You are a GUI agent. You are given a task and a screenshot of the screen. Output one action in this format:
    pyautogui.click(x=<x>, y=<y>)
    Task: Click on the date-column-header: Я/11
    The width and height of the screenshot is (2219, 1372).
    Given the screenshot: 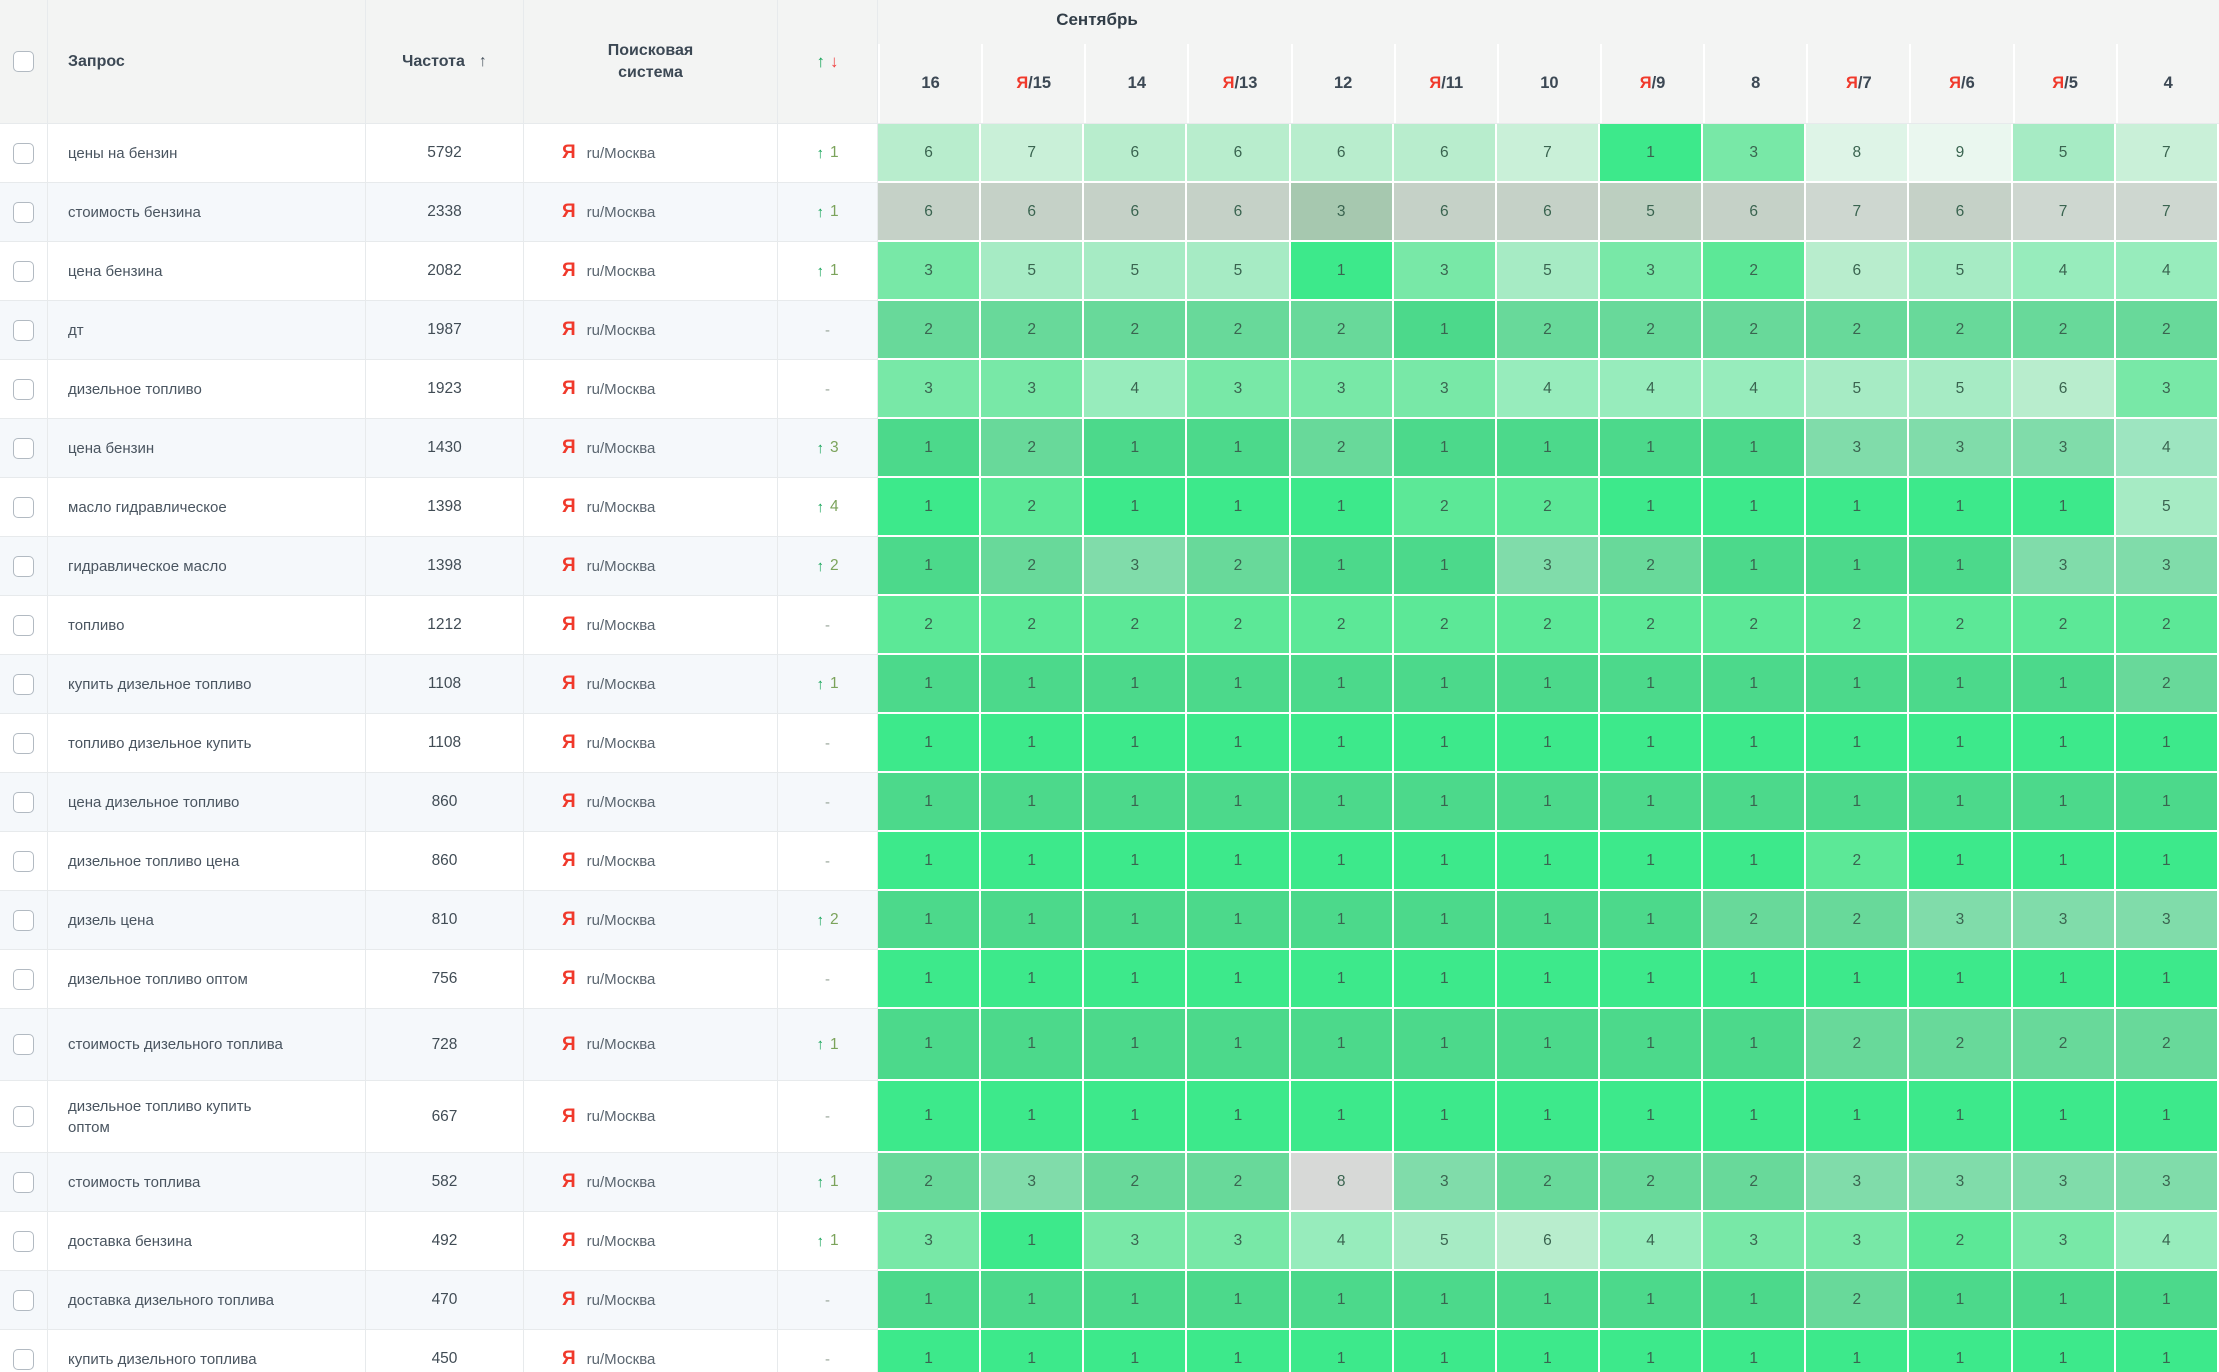 What is the action you would take?
    pyautogui.click(x=1445, y=83)
    